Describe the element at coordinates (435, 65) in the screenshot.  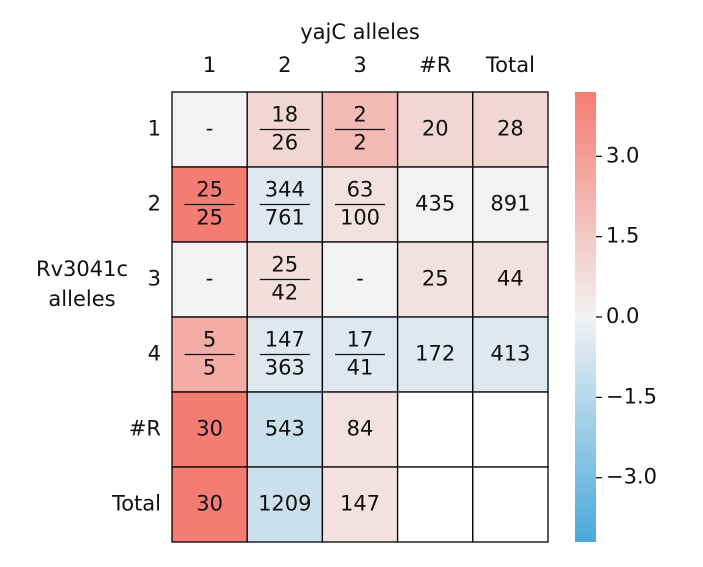
I see `column-label: #R` at that location.